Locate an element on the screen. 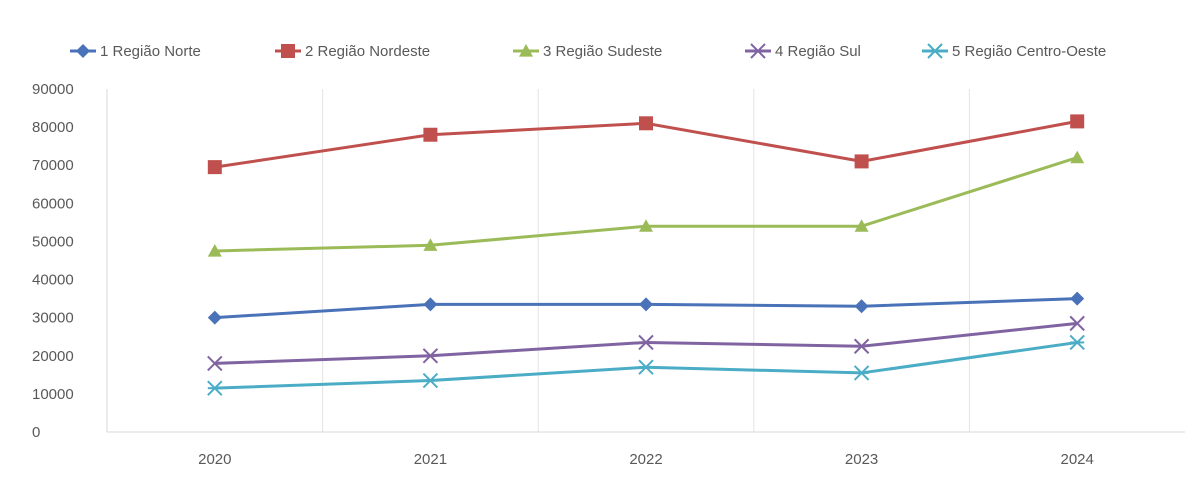 The image size is (1200, 487). y-tick-label: 80000 is located at coordinates (53, 127).